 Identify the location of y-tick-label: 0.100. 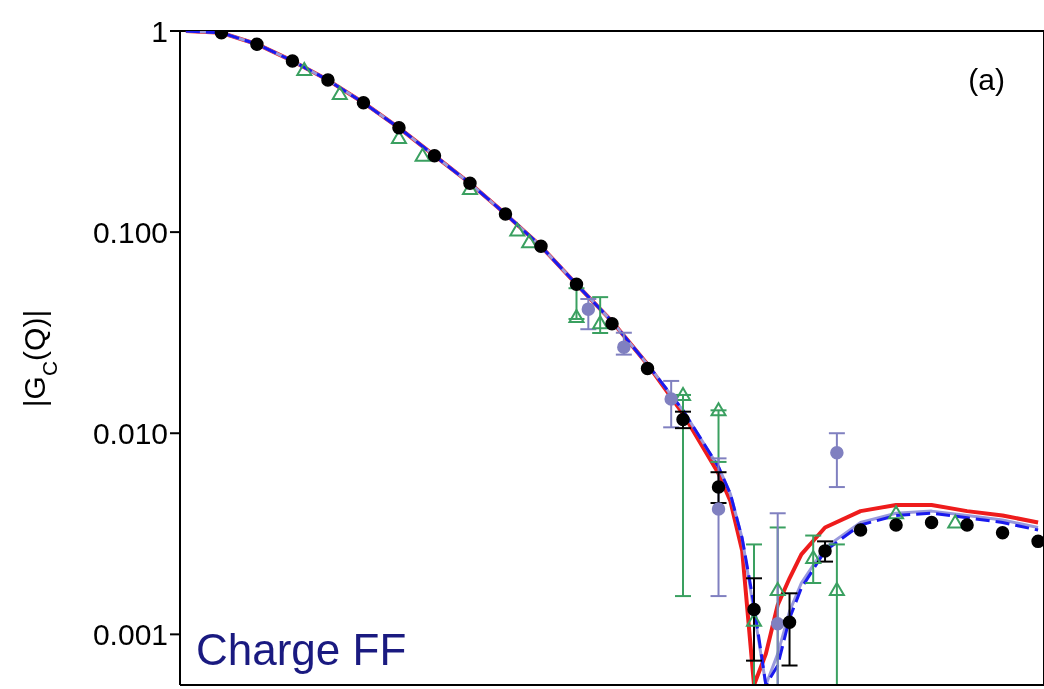
(130, 232).